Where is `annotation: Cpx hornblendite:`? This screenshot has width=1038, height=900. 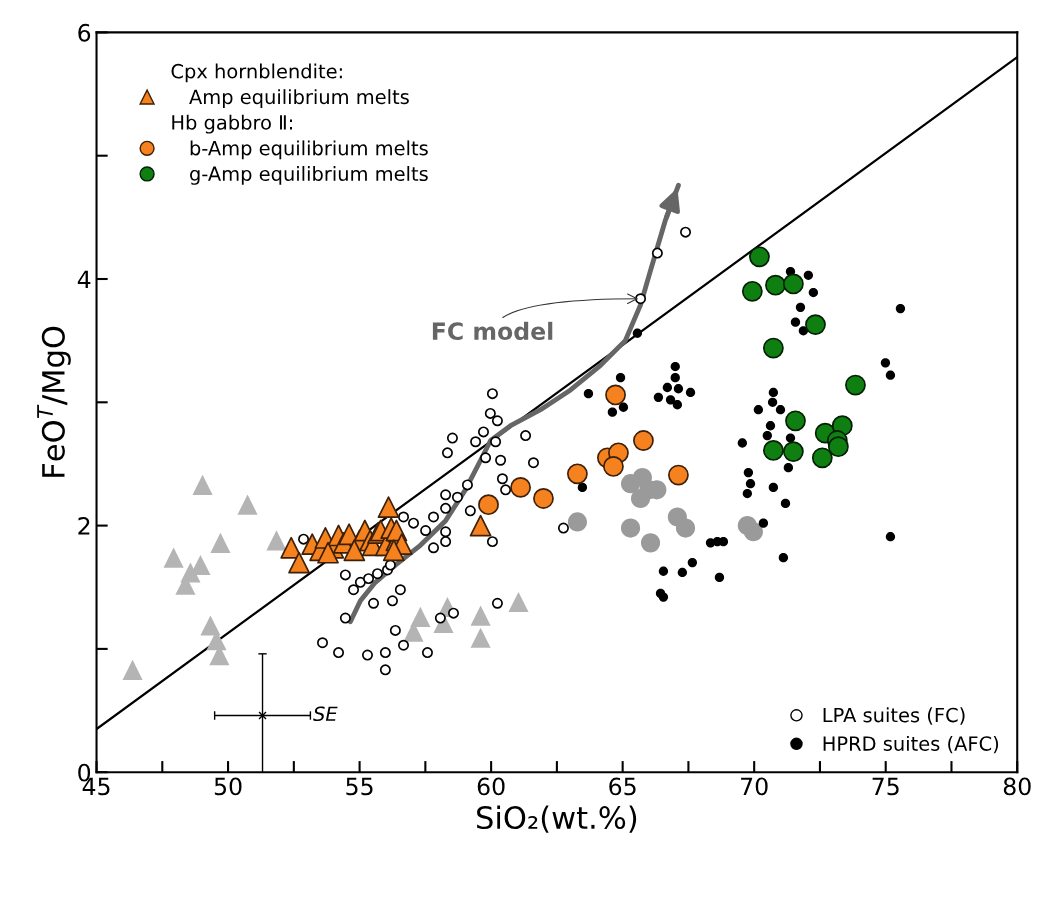
annotation: Cpx hornblendite: is located at coordinates (256, 73).